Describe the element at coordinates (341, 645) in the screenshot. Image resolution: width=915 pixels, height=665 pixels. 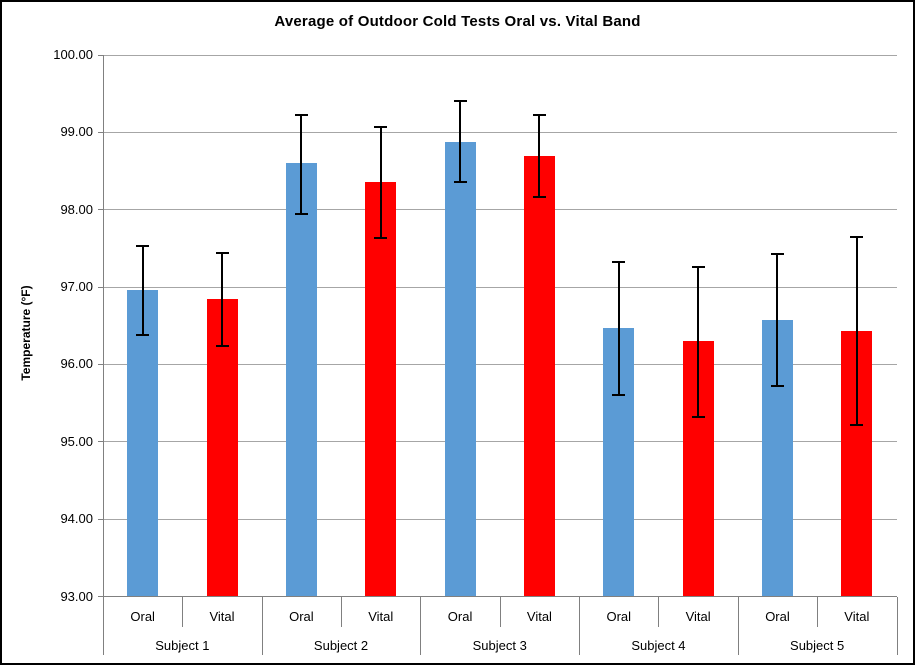
I see `group-label: Subject 2` at that location.